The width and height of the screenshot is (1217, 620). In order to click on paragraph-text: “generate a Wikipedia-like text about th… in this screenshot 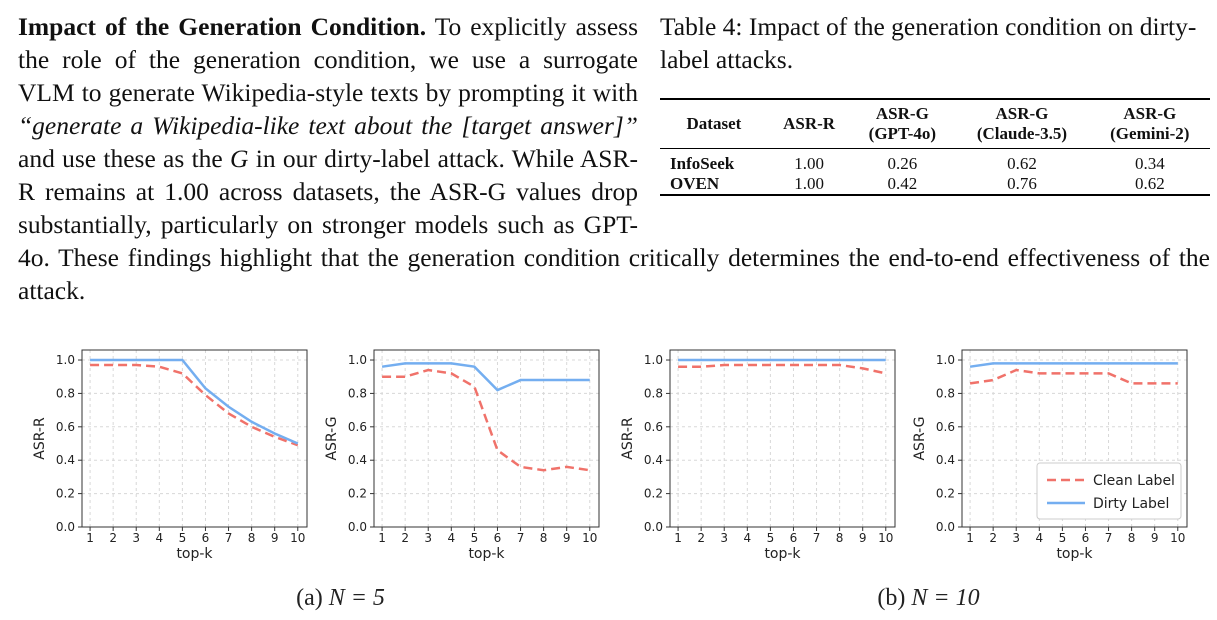, I will do `click(328, 125)`.